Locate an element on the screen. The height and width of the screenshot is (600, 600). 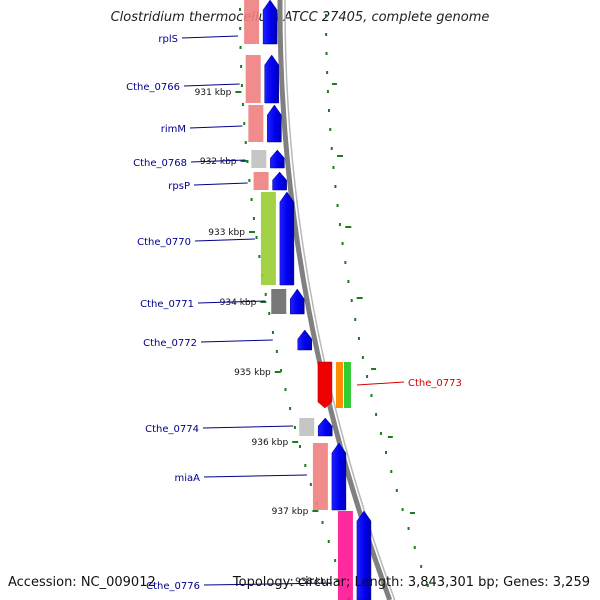
ruler-label: 932 kbp is located at coordinates (218, 162).